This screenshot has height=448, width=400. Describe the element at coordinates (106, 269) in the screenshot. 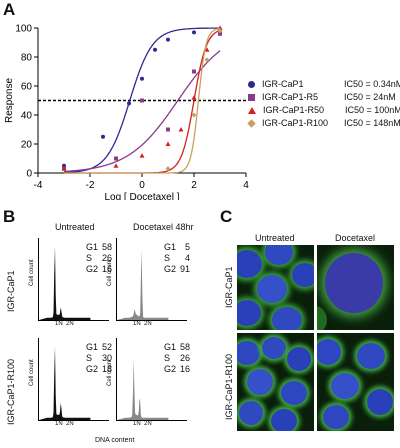

I see `phase-percent: 16` at that location.